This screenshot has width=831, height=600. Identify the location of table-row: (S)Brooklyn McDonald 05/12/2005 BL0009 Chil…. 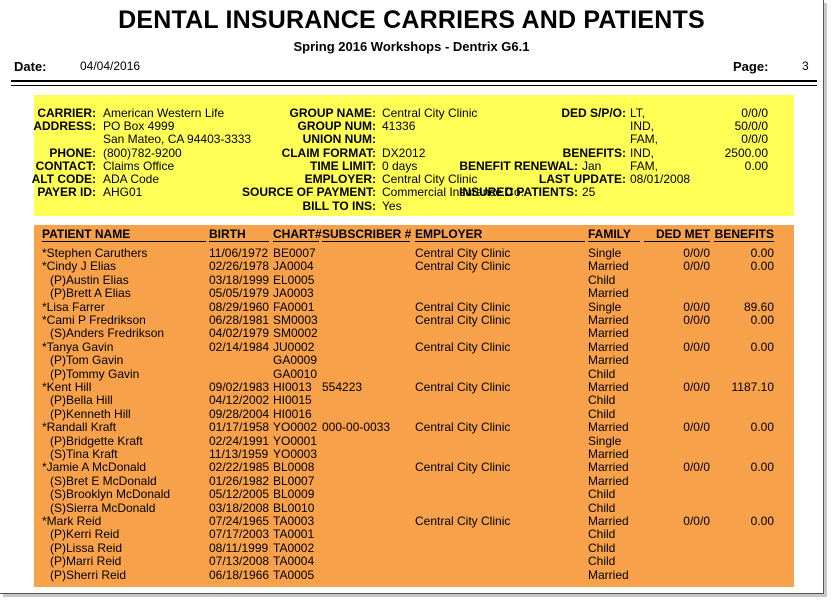
(414, 494).